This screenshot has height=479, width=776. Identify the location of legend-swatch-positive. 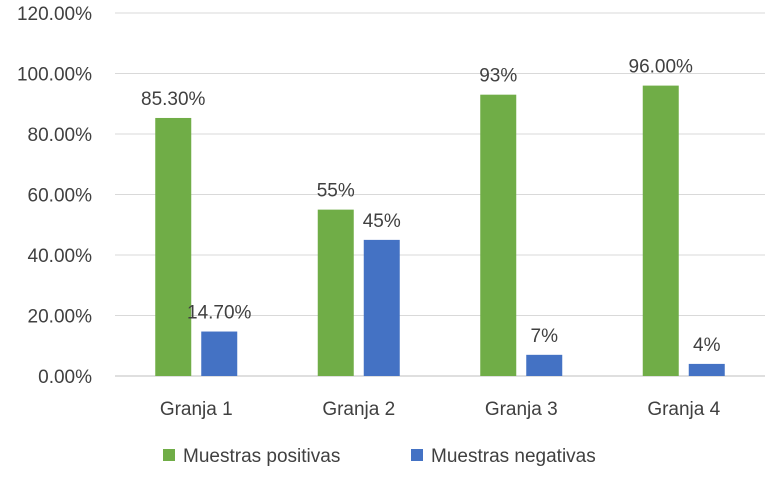
(169, 455).